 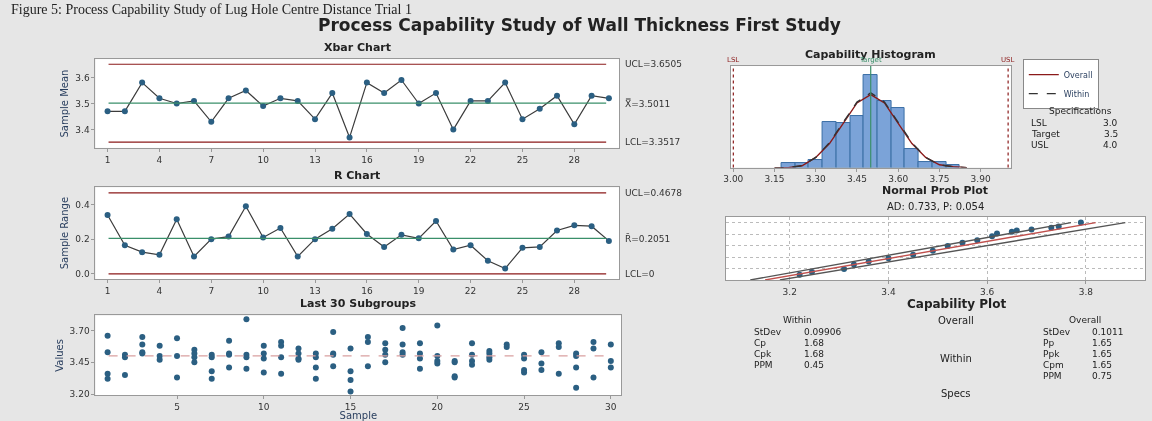 I want to click on caption: Figure 5: Process Capability Study of Lug Hole Centre Distance Trial 1, so click(x=211, y=9).